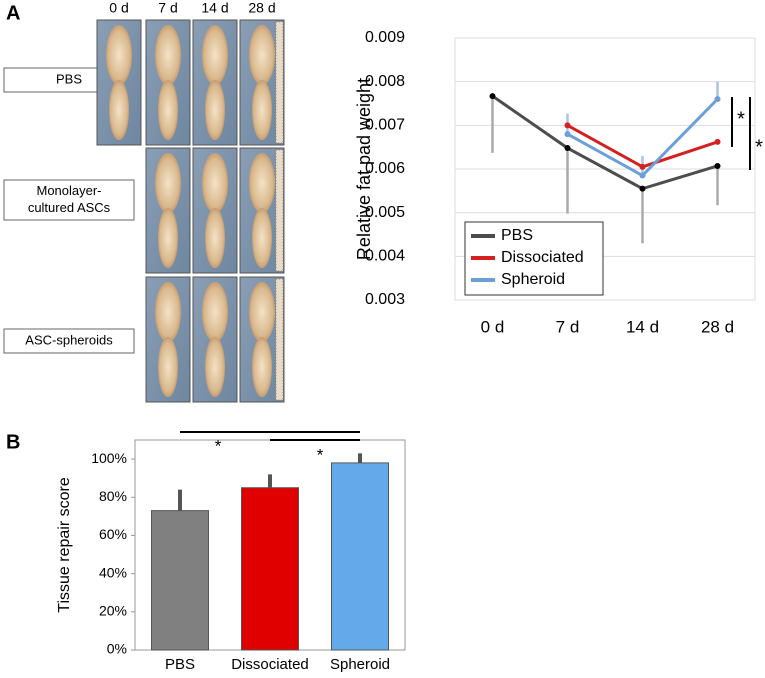  What do you see at coordinates (69, 78) in the screenshot?
I see `row-label: PBS` at bounding box center [69, 78].